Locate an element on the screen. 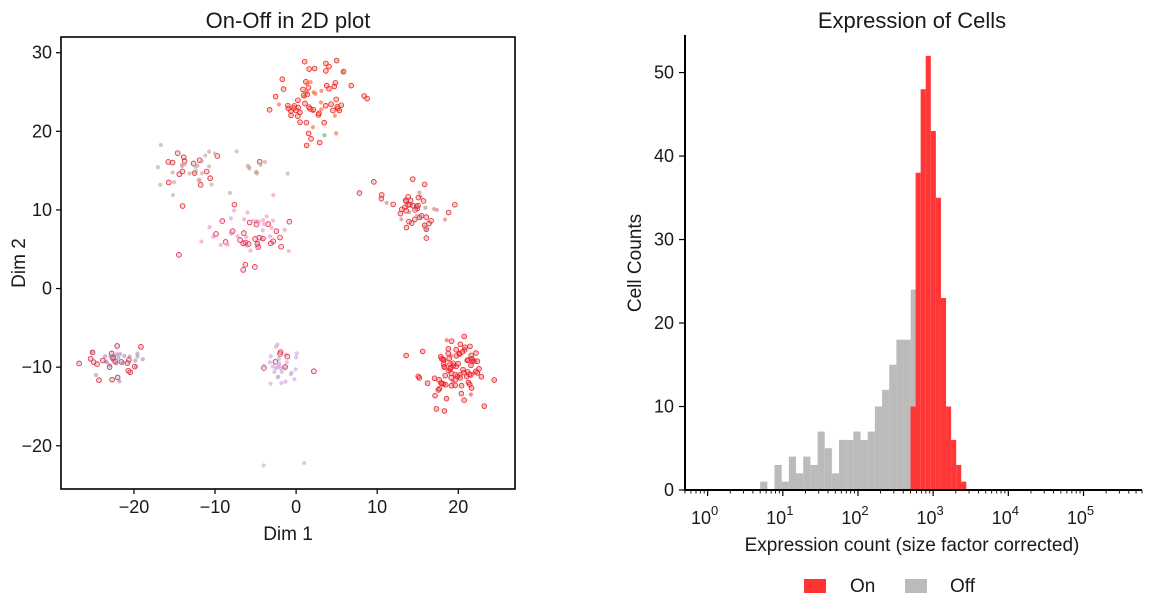 This screenshot has height=613, width=1150. scatter-x-ticks: −20 −10 0 10 20 is located at coordinates (293, 503).